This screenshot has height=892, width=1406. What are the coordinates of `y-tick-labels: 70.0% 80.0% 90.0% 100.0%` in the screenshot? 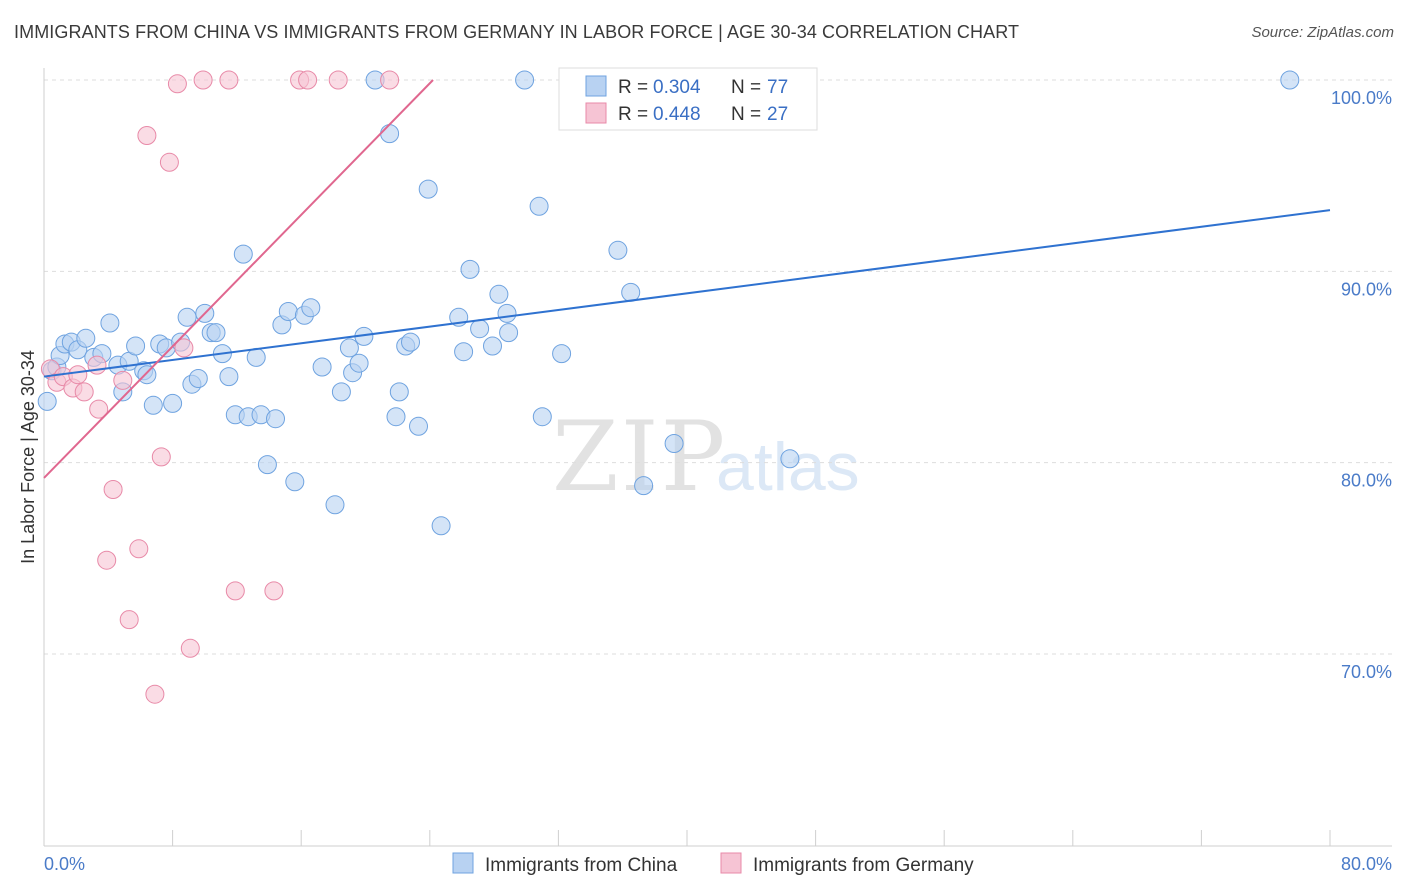 It's located at (1361, 385).